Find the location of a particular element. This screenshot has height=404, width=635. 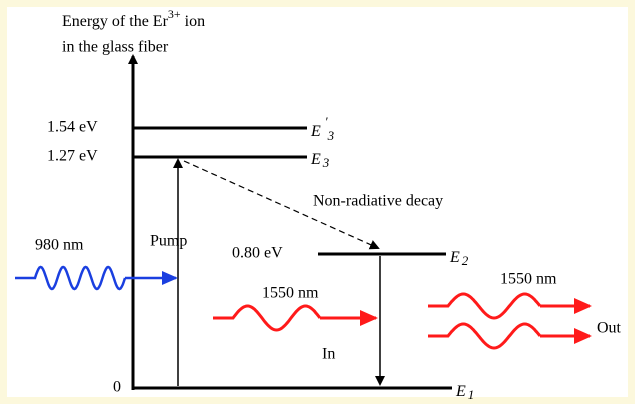

subscript: 1 is located at coordinates (471, 394).